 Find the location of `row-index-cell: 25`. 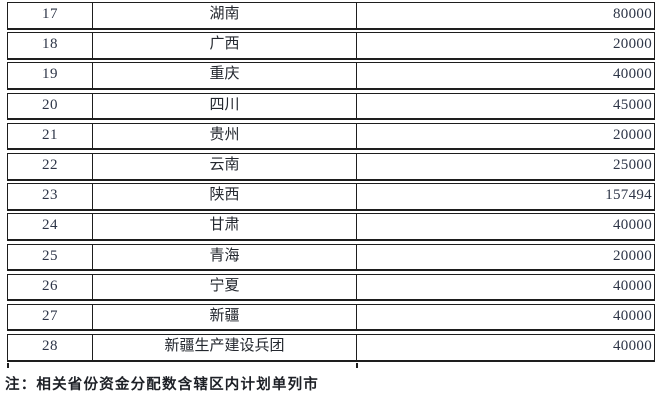

row-index-cell: 25 is located at coordinates (50, 257).